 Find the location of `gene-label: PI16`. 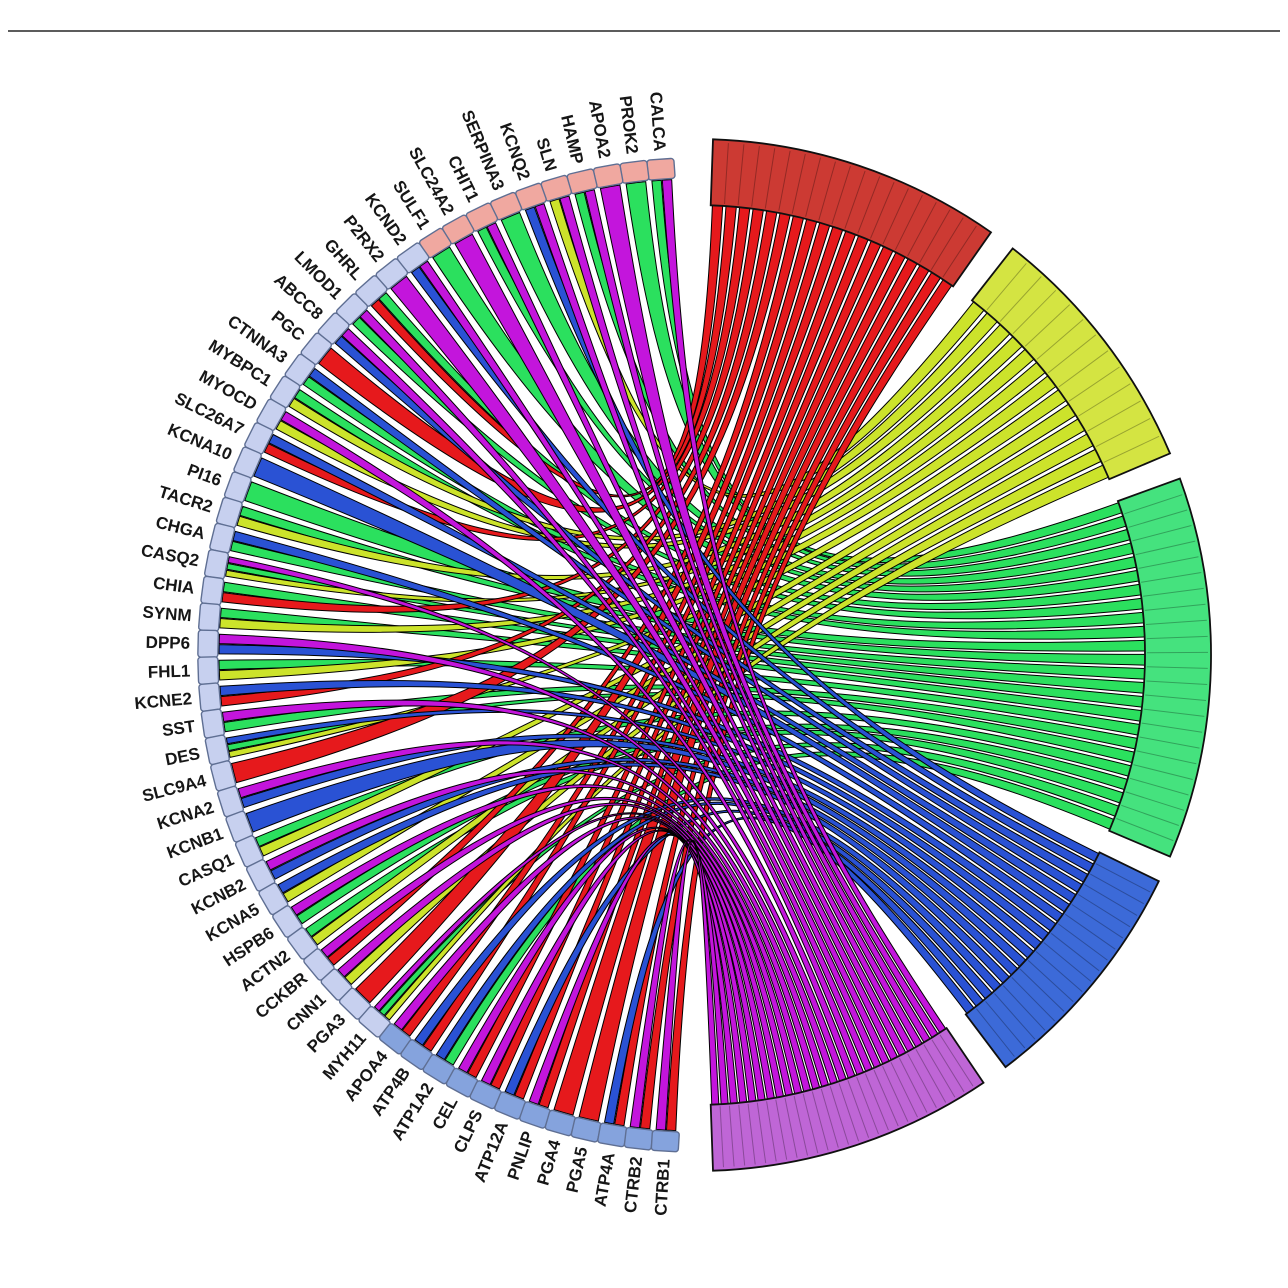

gene-label: PI16 is located at coordinates (204, 475).